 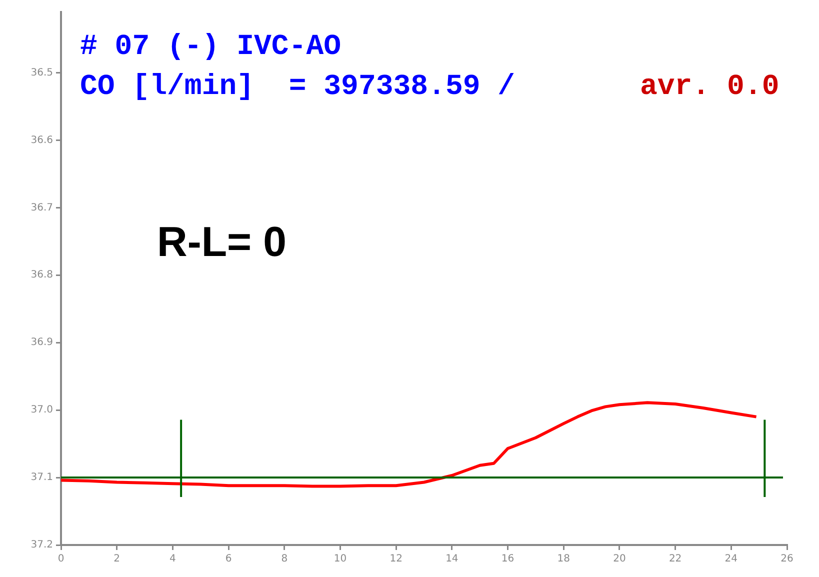 I want to click on text: CO [l/min] = 397338.59 /, so click(x=298, y=86).